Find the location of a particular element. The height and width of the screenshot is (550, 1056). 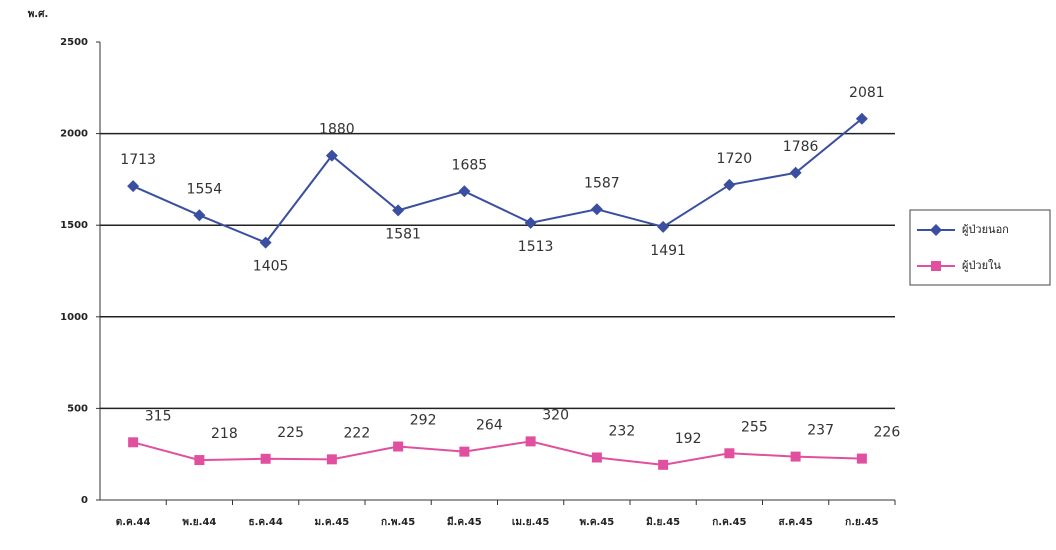

x-tick-label: พ.ค.45 is located at coordinates (596, 522).